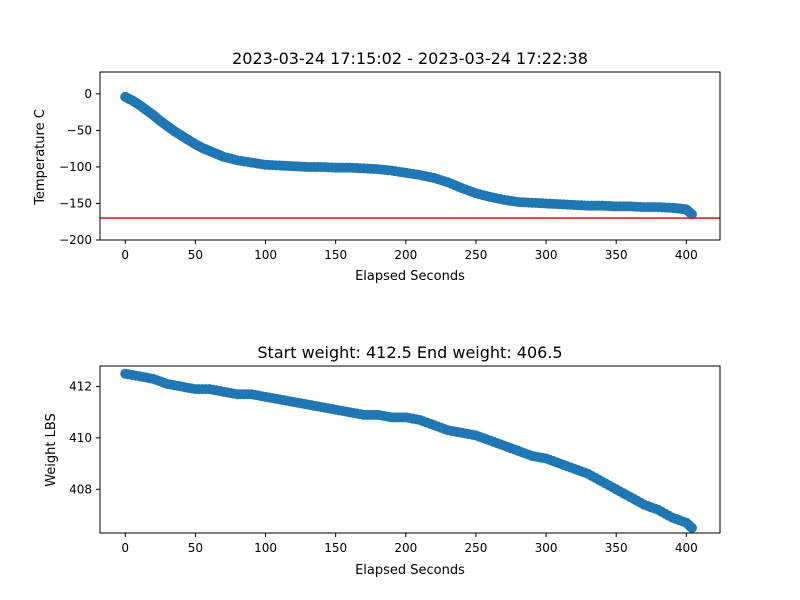 The image size is (800, 600). I want to click on temperature-x-tick-label: 0, so click(125, 255).